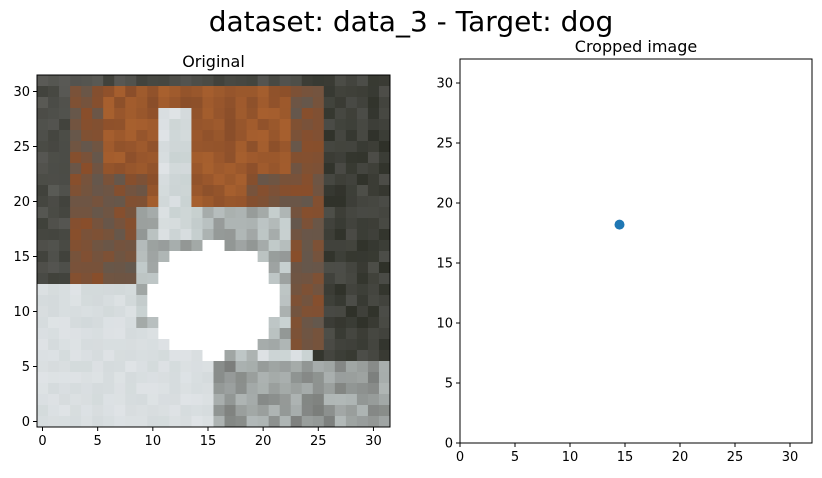 This screenshot has height=478, width=822. I want to click on cropped-xtick-label: 10, so click(570, 457).